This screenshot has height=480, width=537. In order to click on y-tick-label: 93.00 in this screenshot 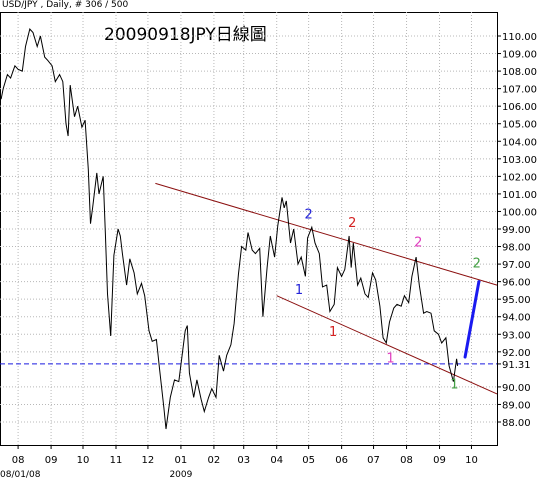, I will do `click(516, 335)`.